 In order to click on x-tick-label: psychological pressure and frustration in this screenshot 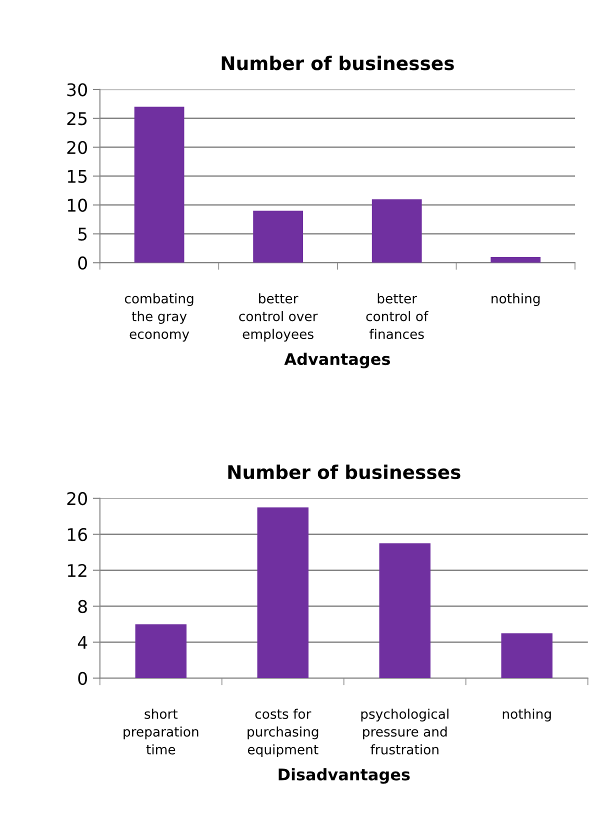, I will do `click(404, 731)`.